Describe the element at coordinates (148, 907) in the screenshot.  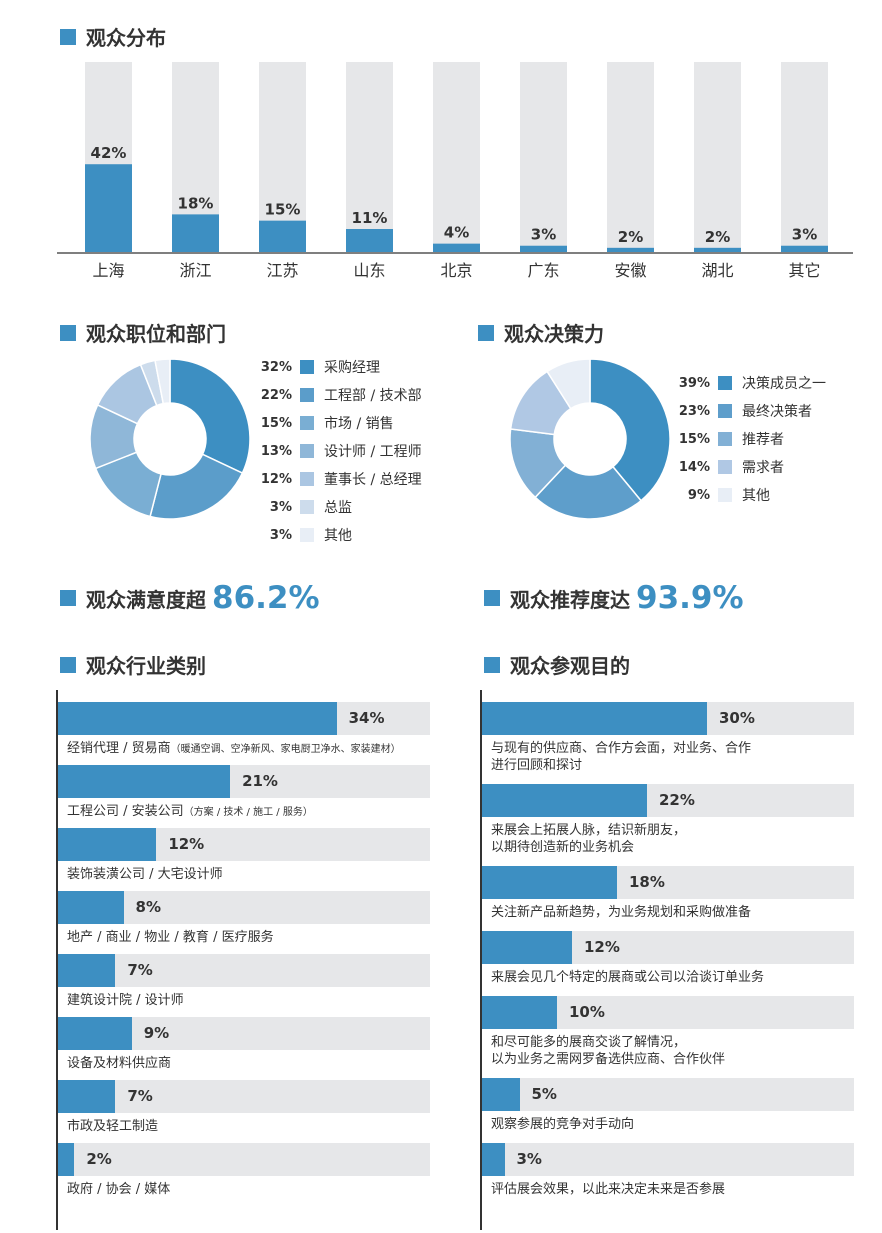
I see `industry-bar-value: 8%` at that location.